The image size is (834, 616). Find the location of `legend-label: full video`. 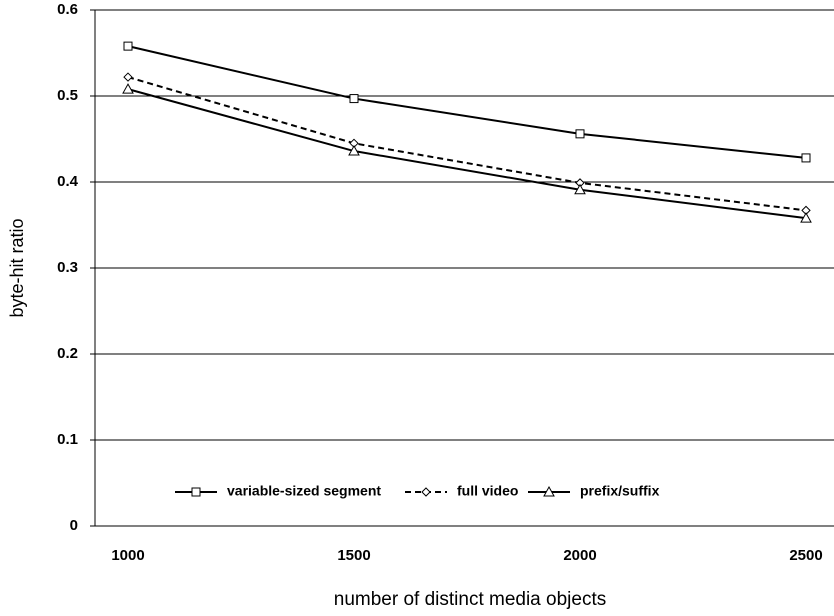

legend-label: full video is located at coordinates (487, 491).